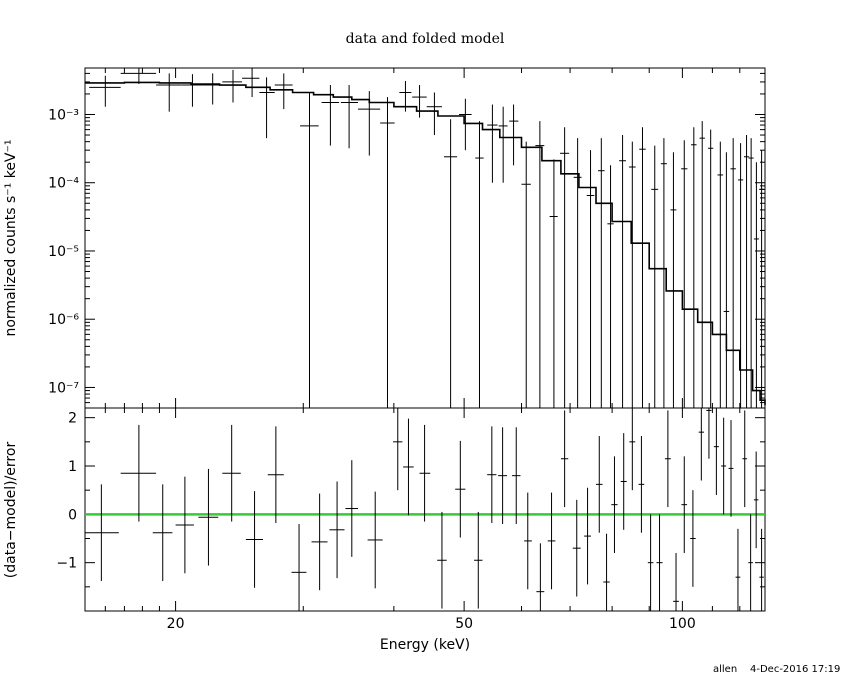 The image size is (850, 684). I want to click on bottom-y-tick-label: 1, so click(72, 467).